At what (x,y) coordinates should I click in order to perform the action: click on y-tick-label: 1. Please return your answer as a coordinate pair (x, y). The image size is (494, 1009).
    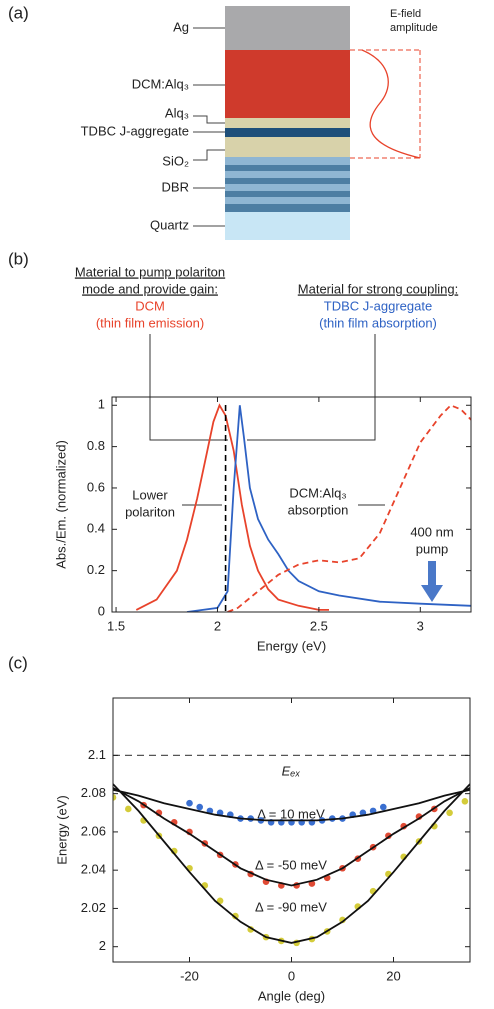
    Looking at the image, I should click on (101, 404).